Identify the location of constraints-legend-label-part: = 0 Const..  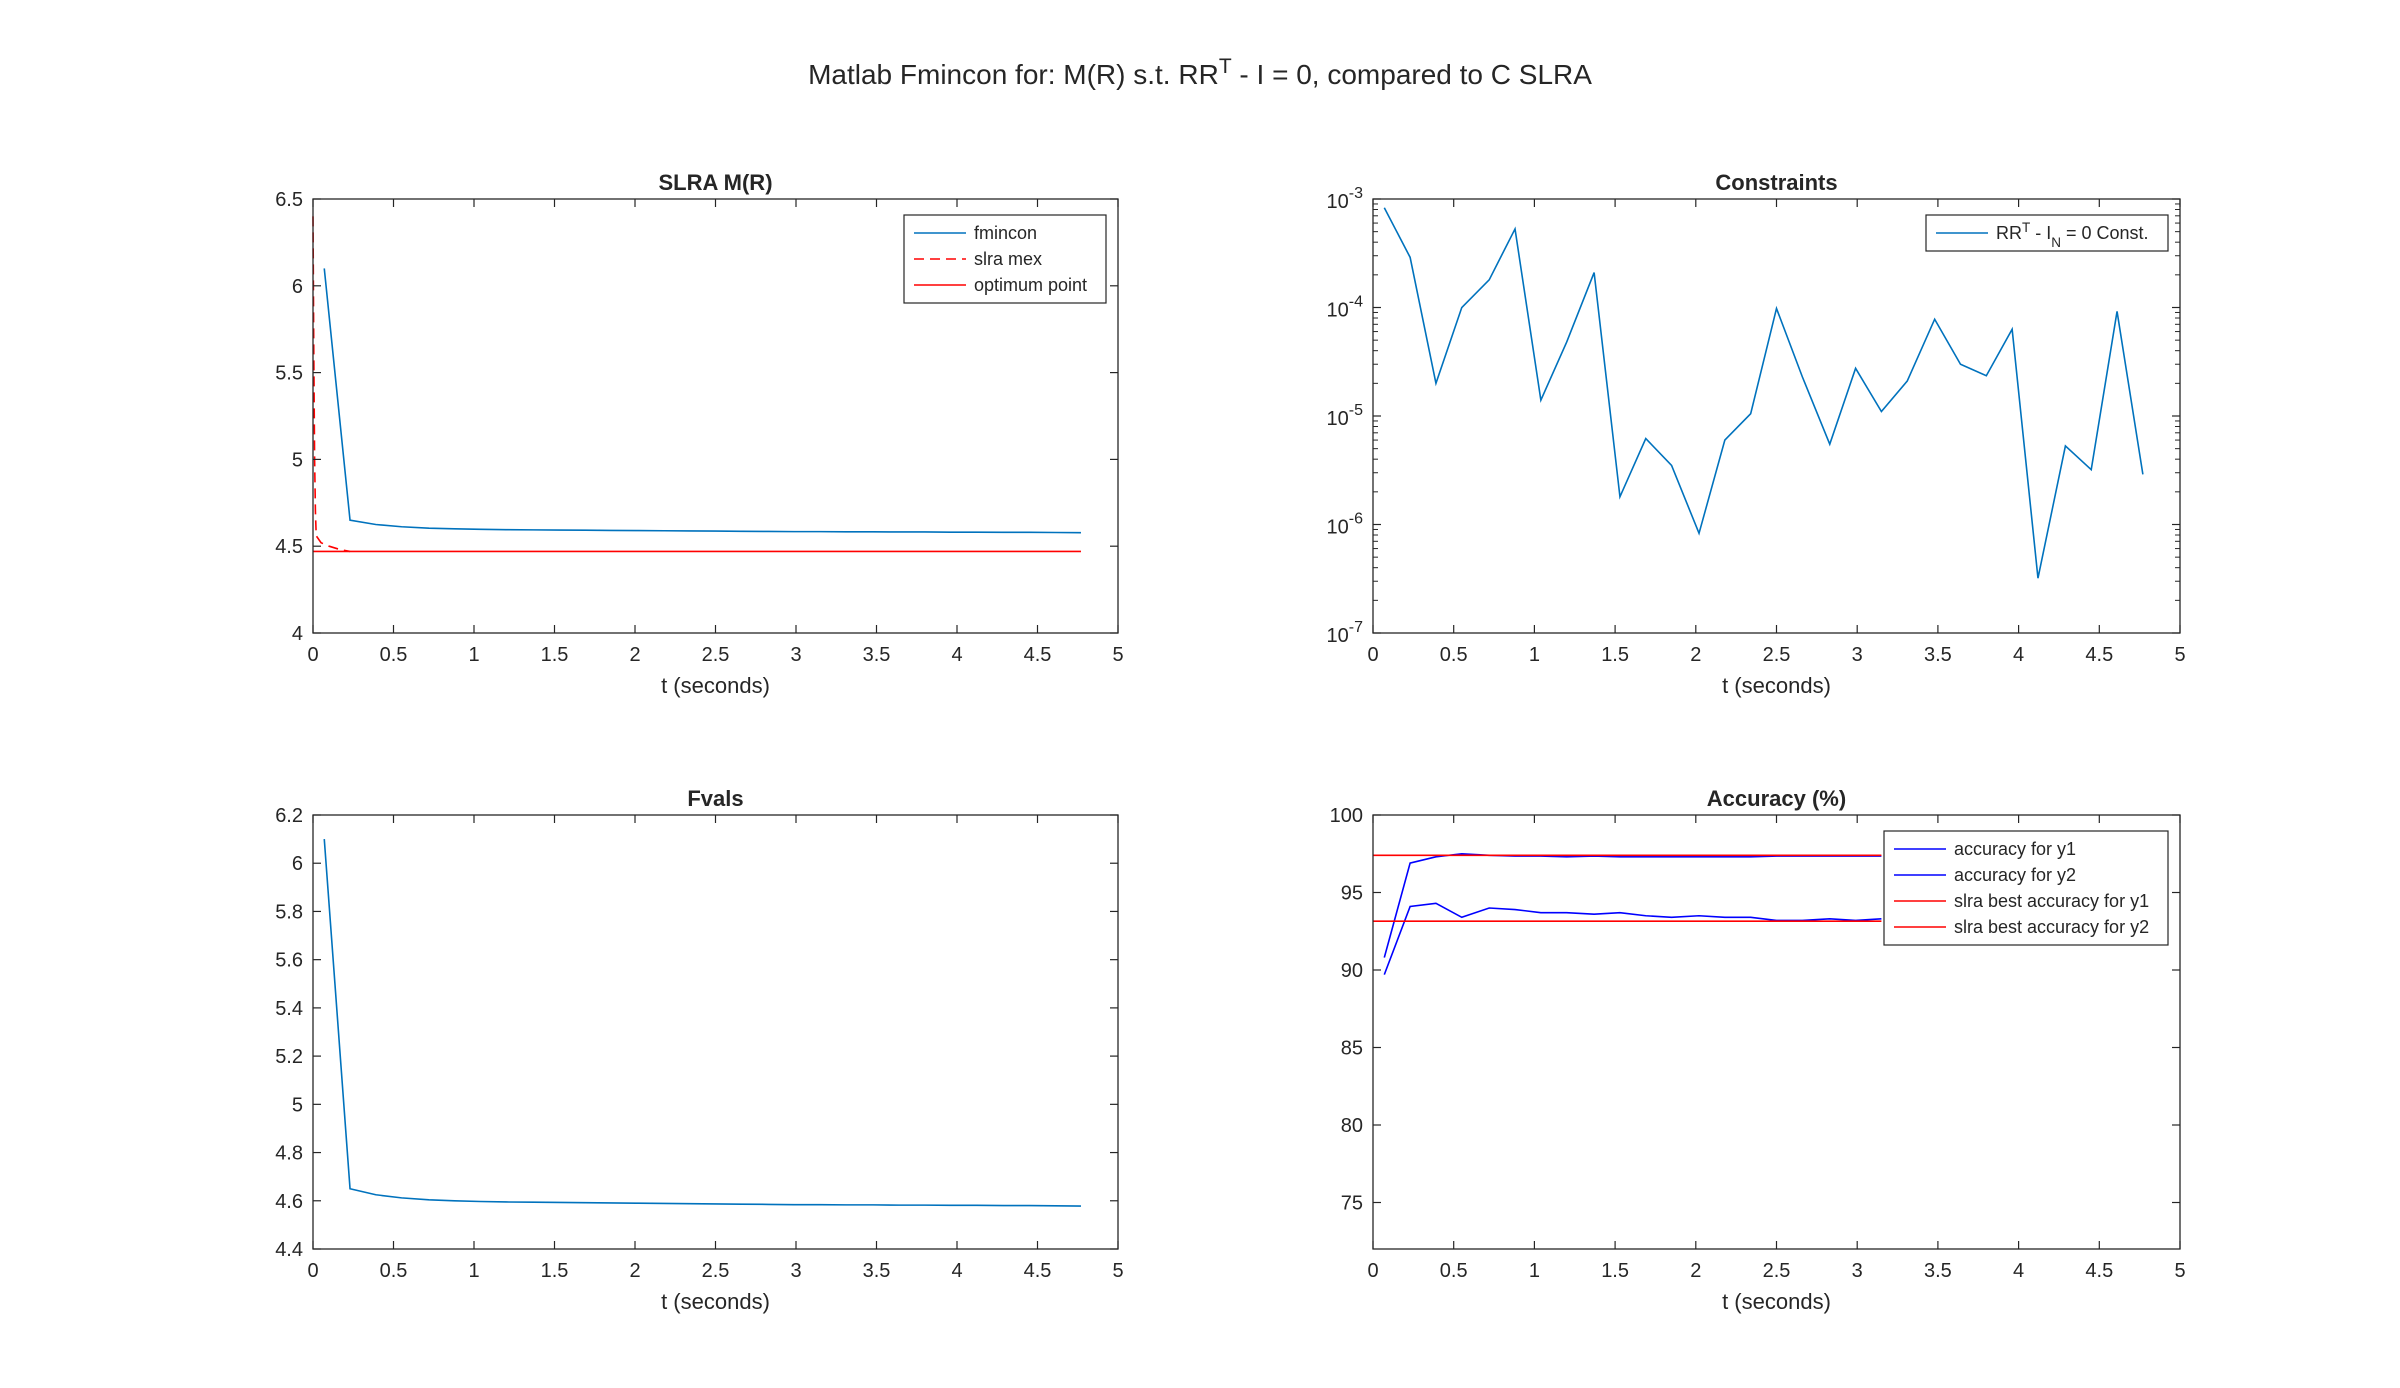
(2105, 233).